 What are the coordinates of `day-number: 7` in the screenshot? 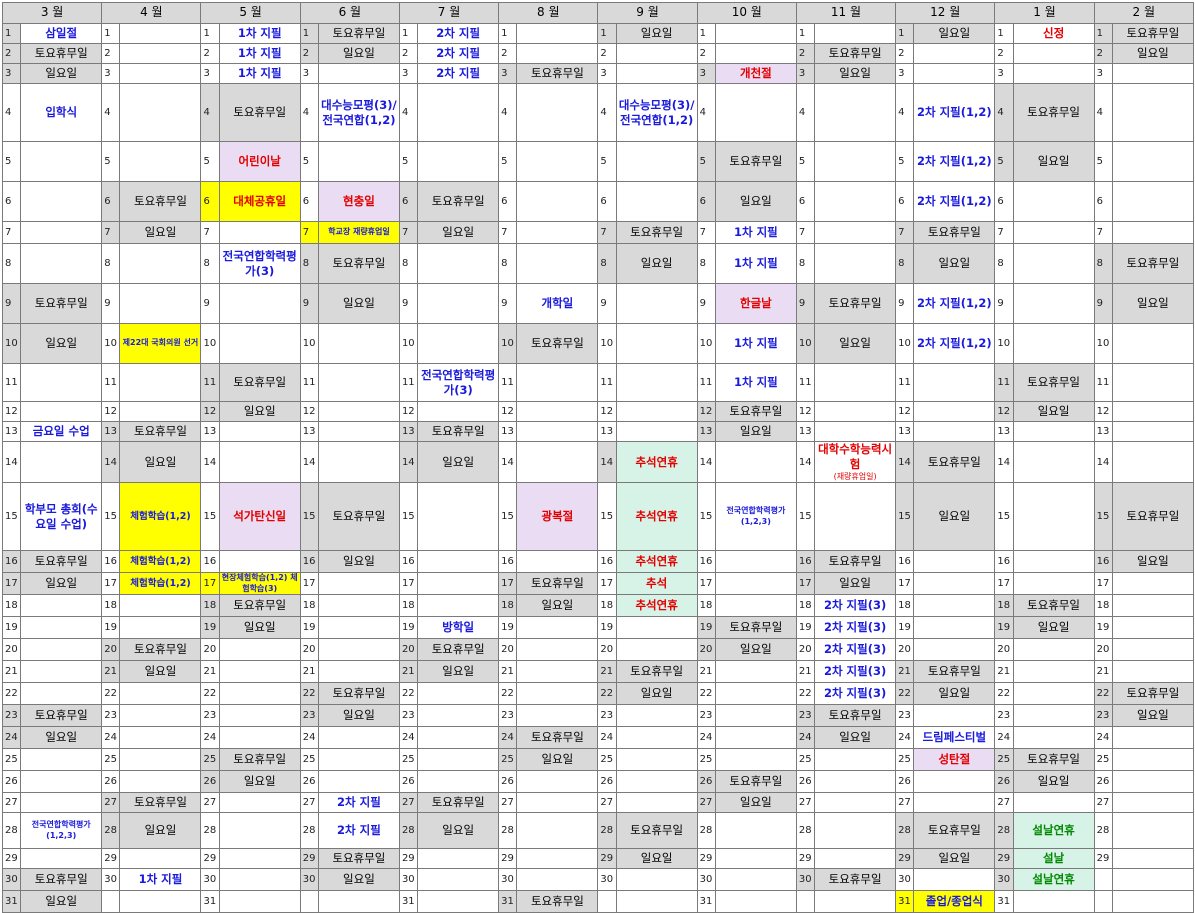 It's located at (11, 232).